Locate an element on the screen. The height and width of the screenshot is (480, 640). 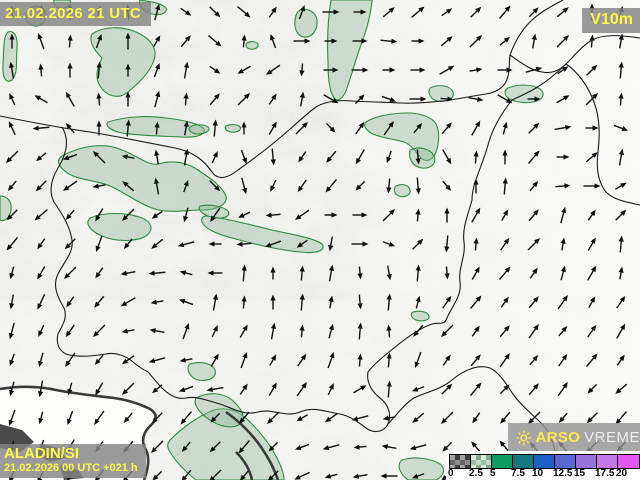
coastline is located at coordinates (78, 432).